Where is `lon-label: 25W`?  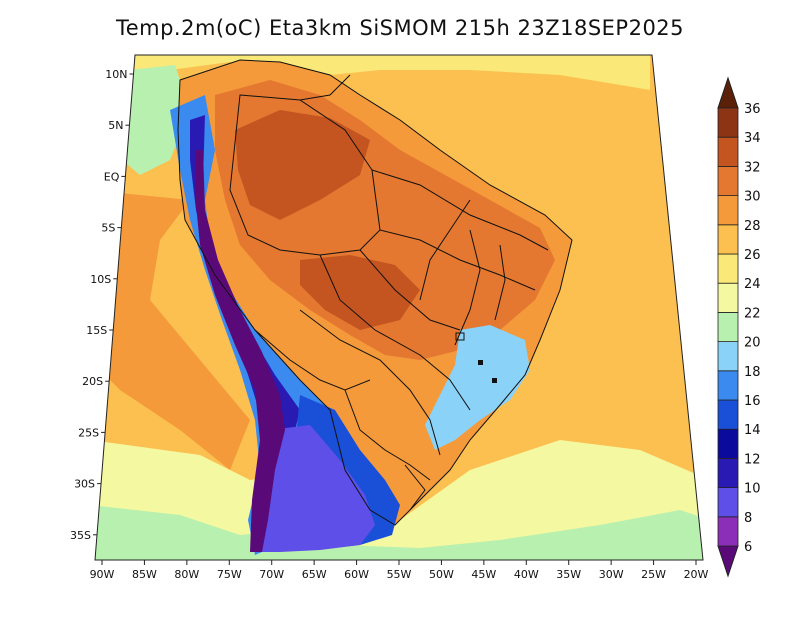 lon-label: 25W is located at coordinates (653, 574).